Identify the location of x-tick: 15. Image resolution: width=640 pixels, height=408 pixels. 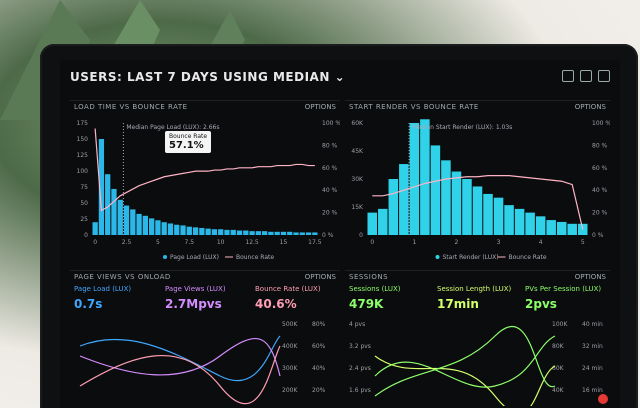
(284, 242).